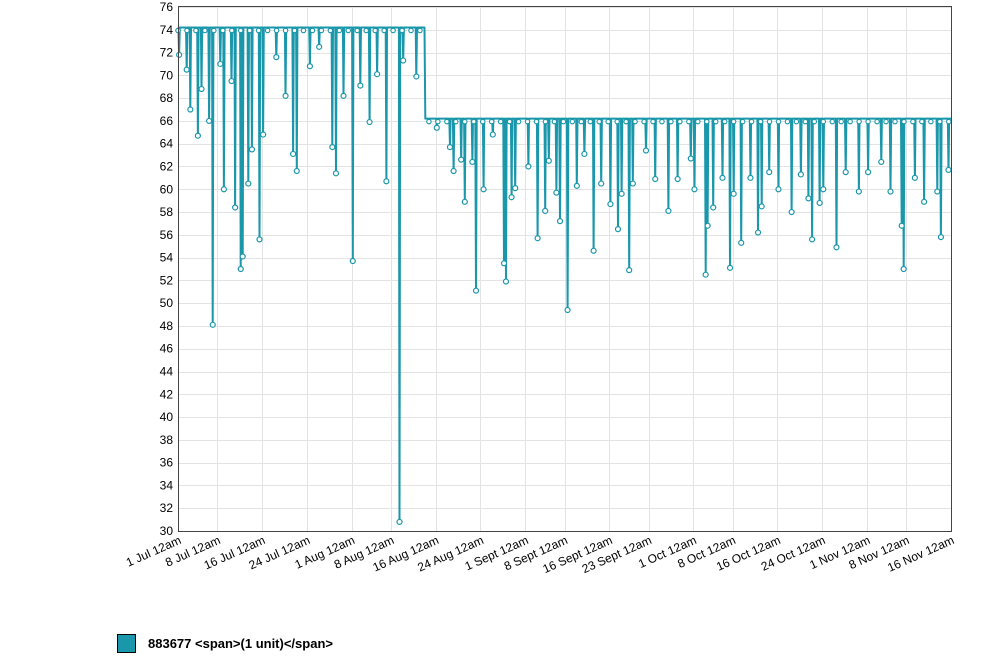  Describe the element at coordinates (167, 417) in the screenshot. I see `y-tick-label: 40` at that location.